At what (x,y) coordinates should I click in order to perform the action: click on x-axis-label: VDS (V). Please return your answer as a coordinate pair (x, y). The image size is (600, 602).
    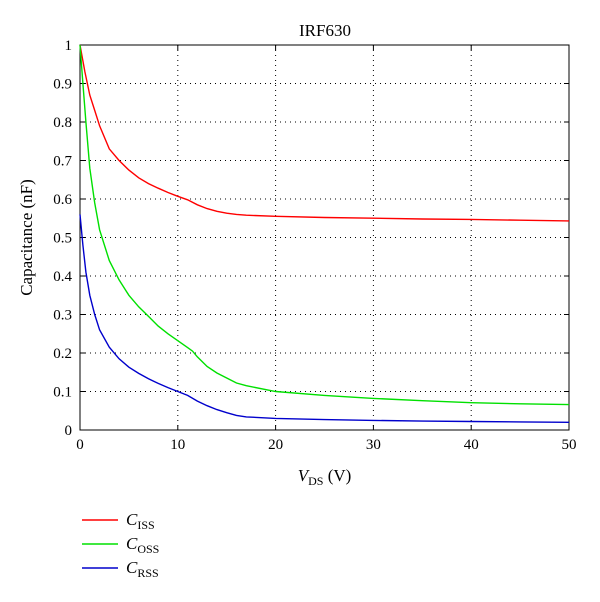
    Looking at the image, I should click on (325, 477).